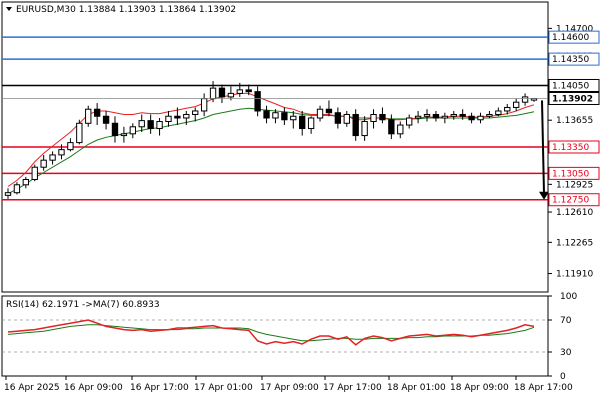 The image size is (600, 400). Describe the element at coordinates (289, 388) in the screenshot. I see `x-tick-label: 17 Apr 09:00` at that location.